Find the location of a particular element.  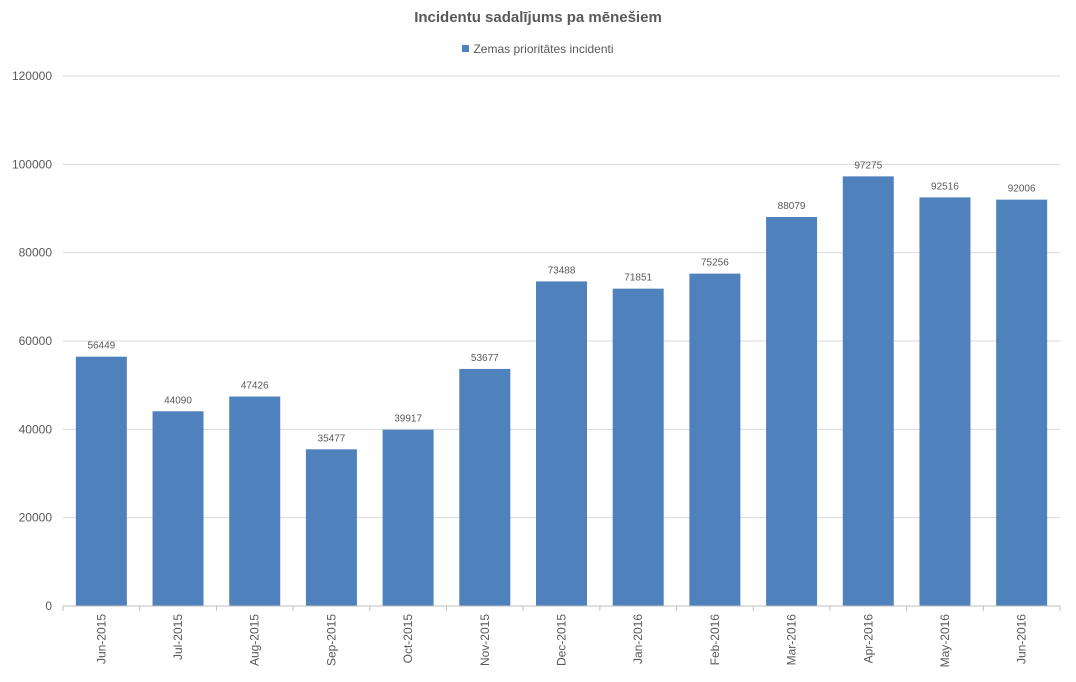

data-label: 71851 is located at coordinates (638, 278).